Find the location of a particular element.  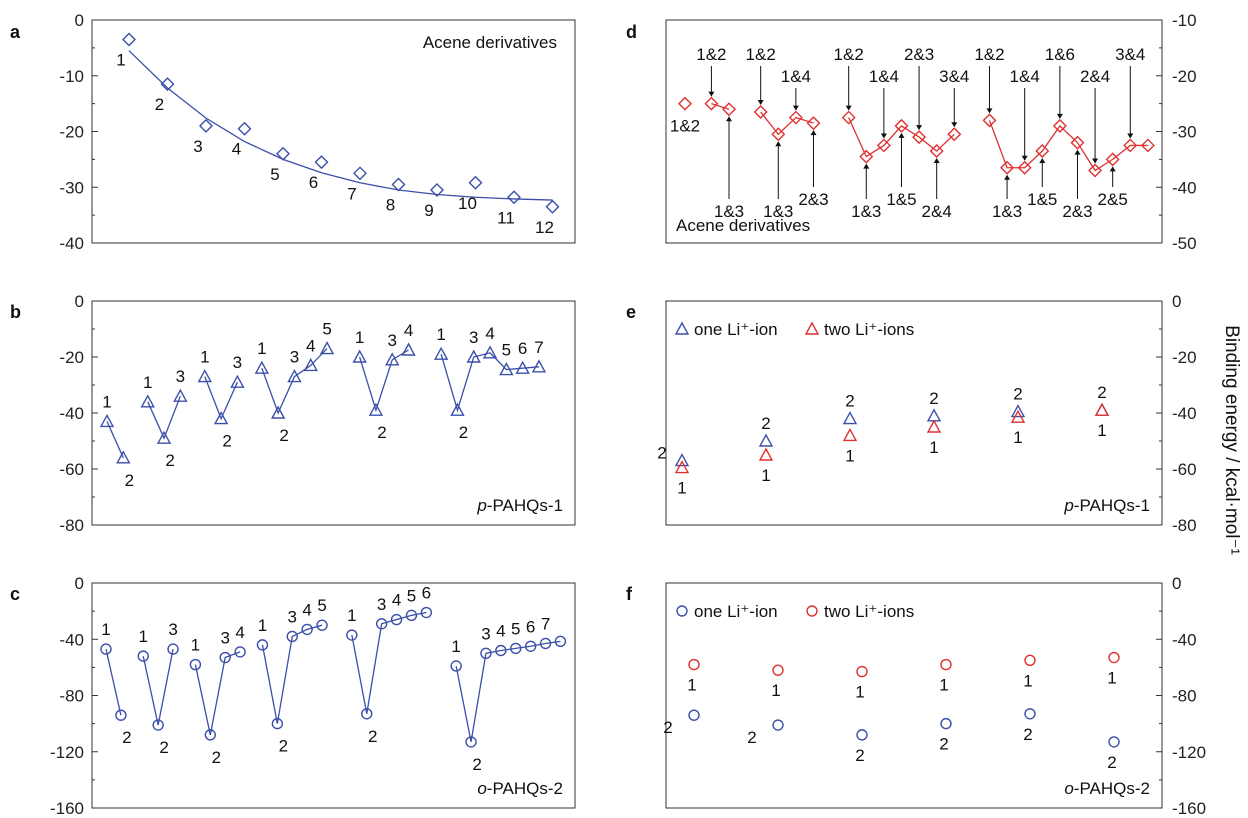

point-label: 8 is located at coordinates (390, 204).